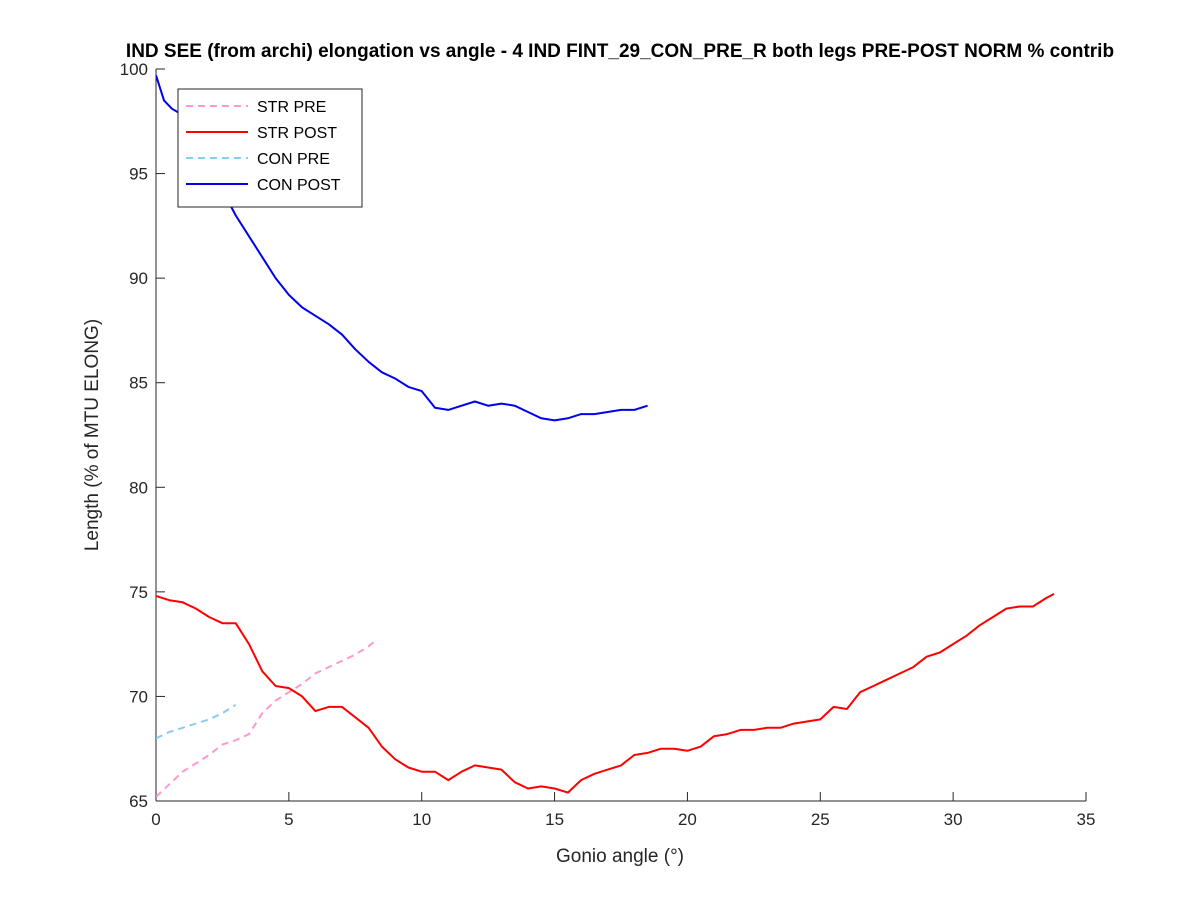 The image size is (1200, 905). Describe the element at coordinates (554, 819) in the screenshot. I see `x-tick-label: 15` at that location.